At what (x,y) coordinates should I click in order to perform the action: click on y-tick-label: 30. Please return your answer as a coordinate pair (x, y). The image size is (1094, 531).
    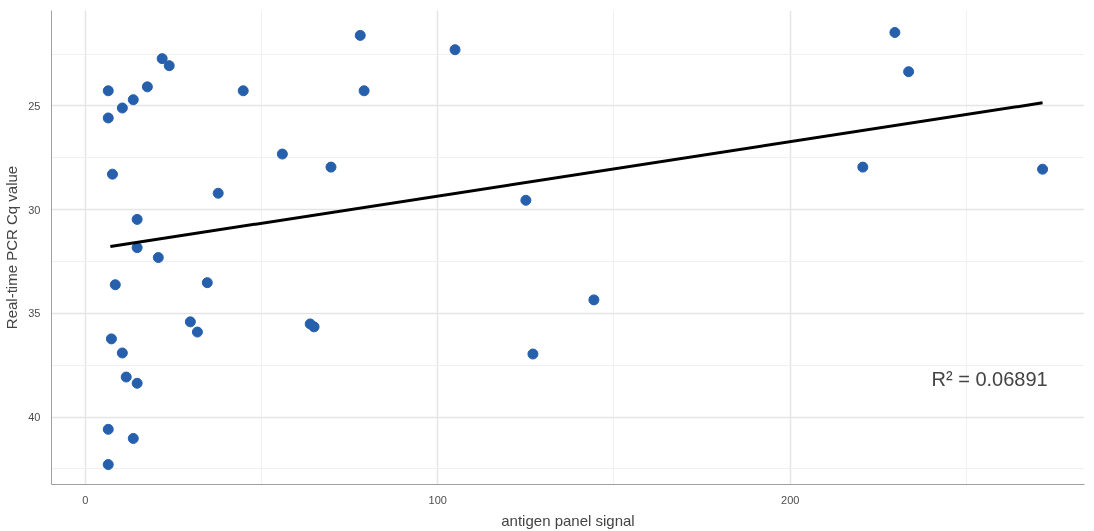
    Looking at the image, I should click on (34, 209).